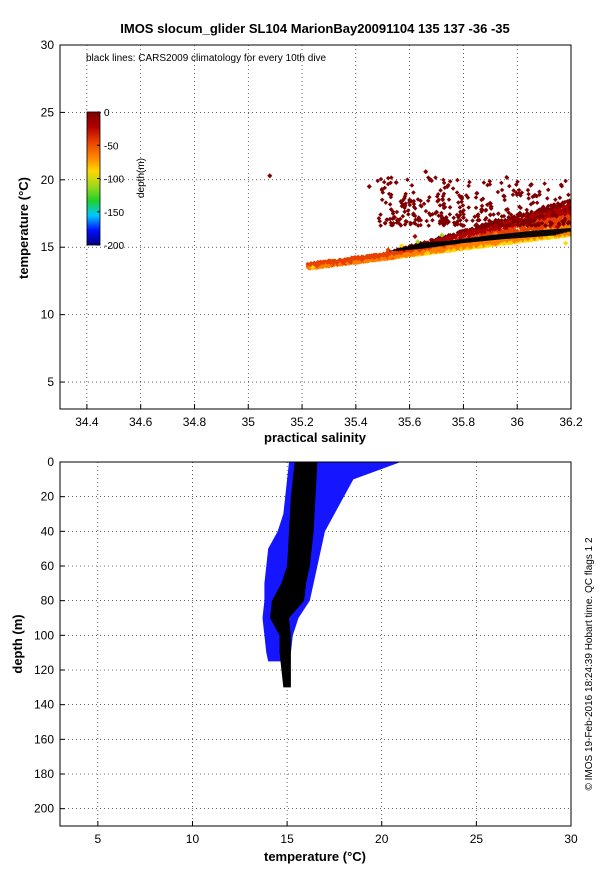 The width and height of the screenshot is (600, 880). What do you see at coordinates (571, 839) in the screenshot?
I see `profile-x-tick-label: 30` at bounding box center [571, 839].